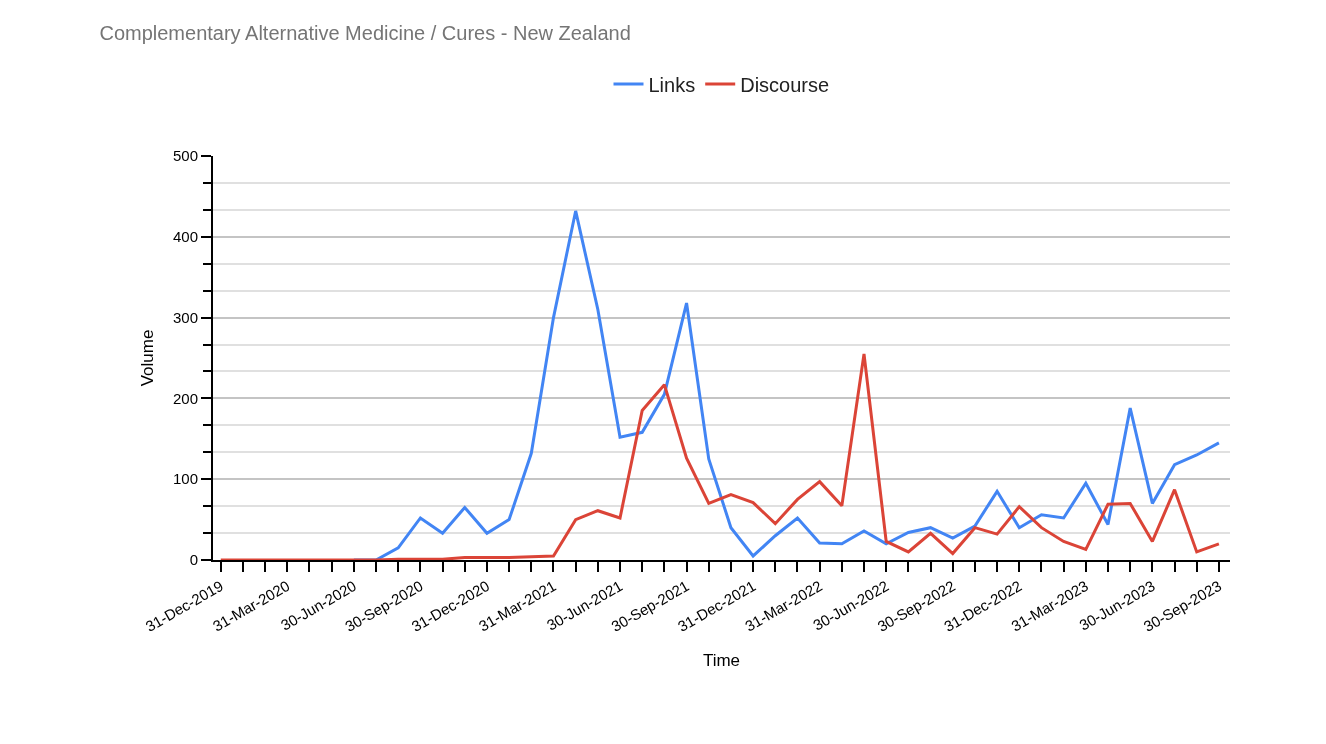  Describe the element at coordinates (148, 358) in the screenshot. I see `y-axis-title: Volume` at that location.